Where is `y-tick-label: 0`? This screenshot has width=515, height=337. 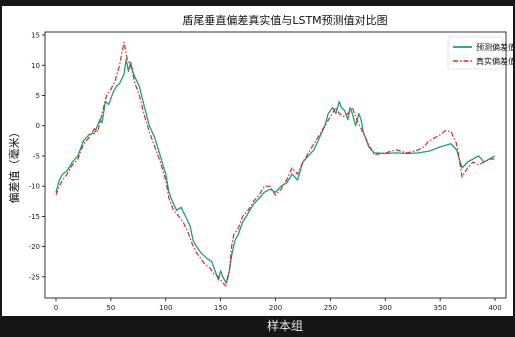 y-tick-label: 0 is located at coordinates (38, 126).